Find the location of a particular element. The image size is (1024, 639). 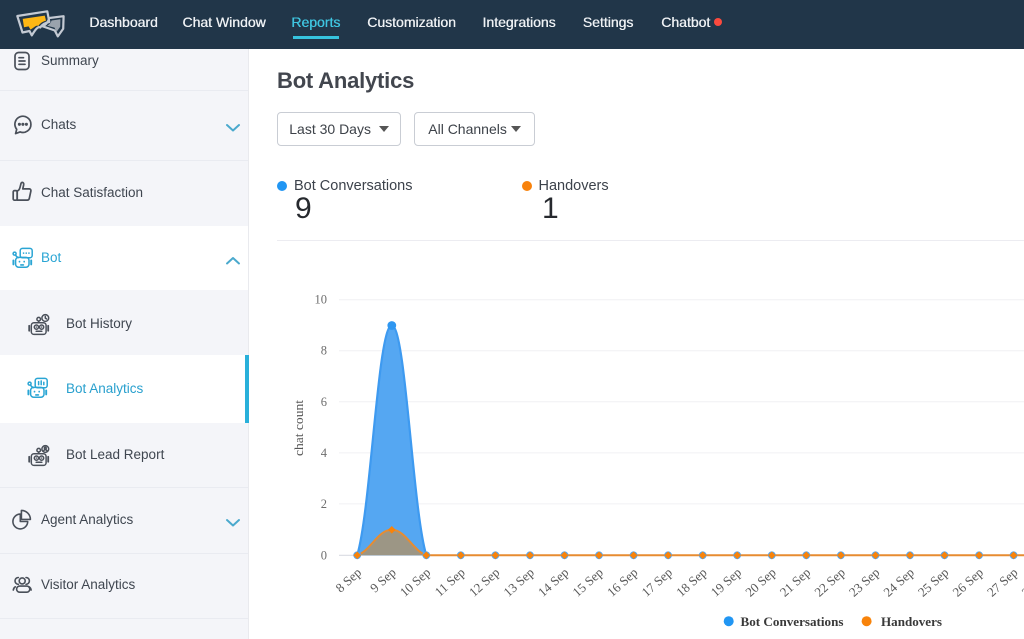

svg-text: Bot Conversations is located at coordinates (792, 621).